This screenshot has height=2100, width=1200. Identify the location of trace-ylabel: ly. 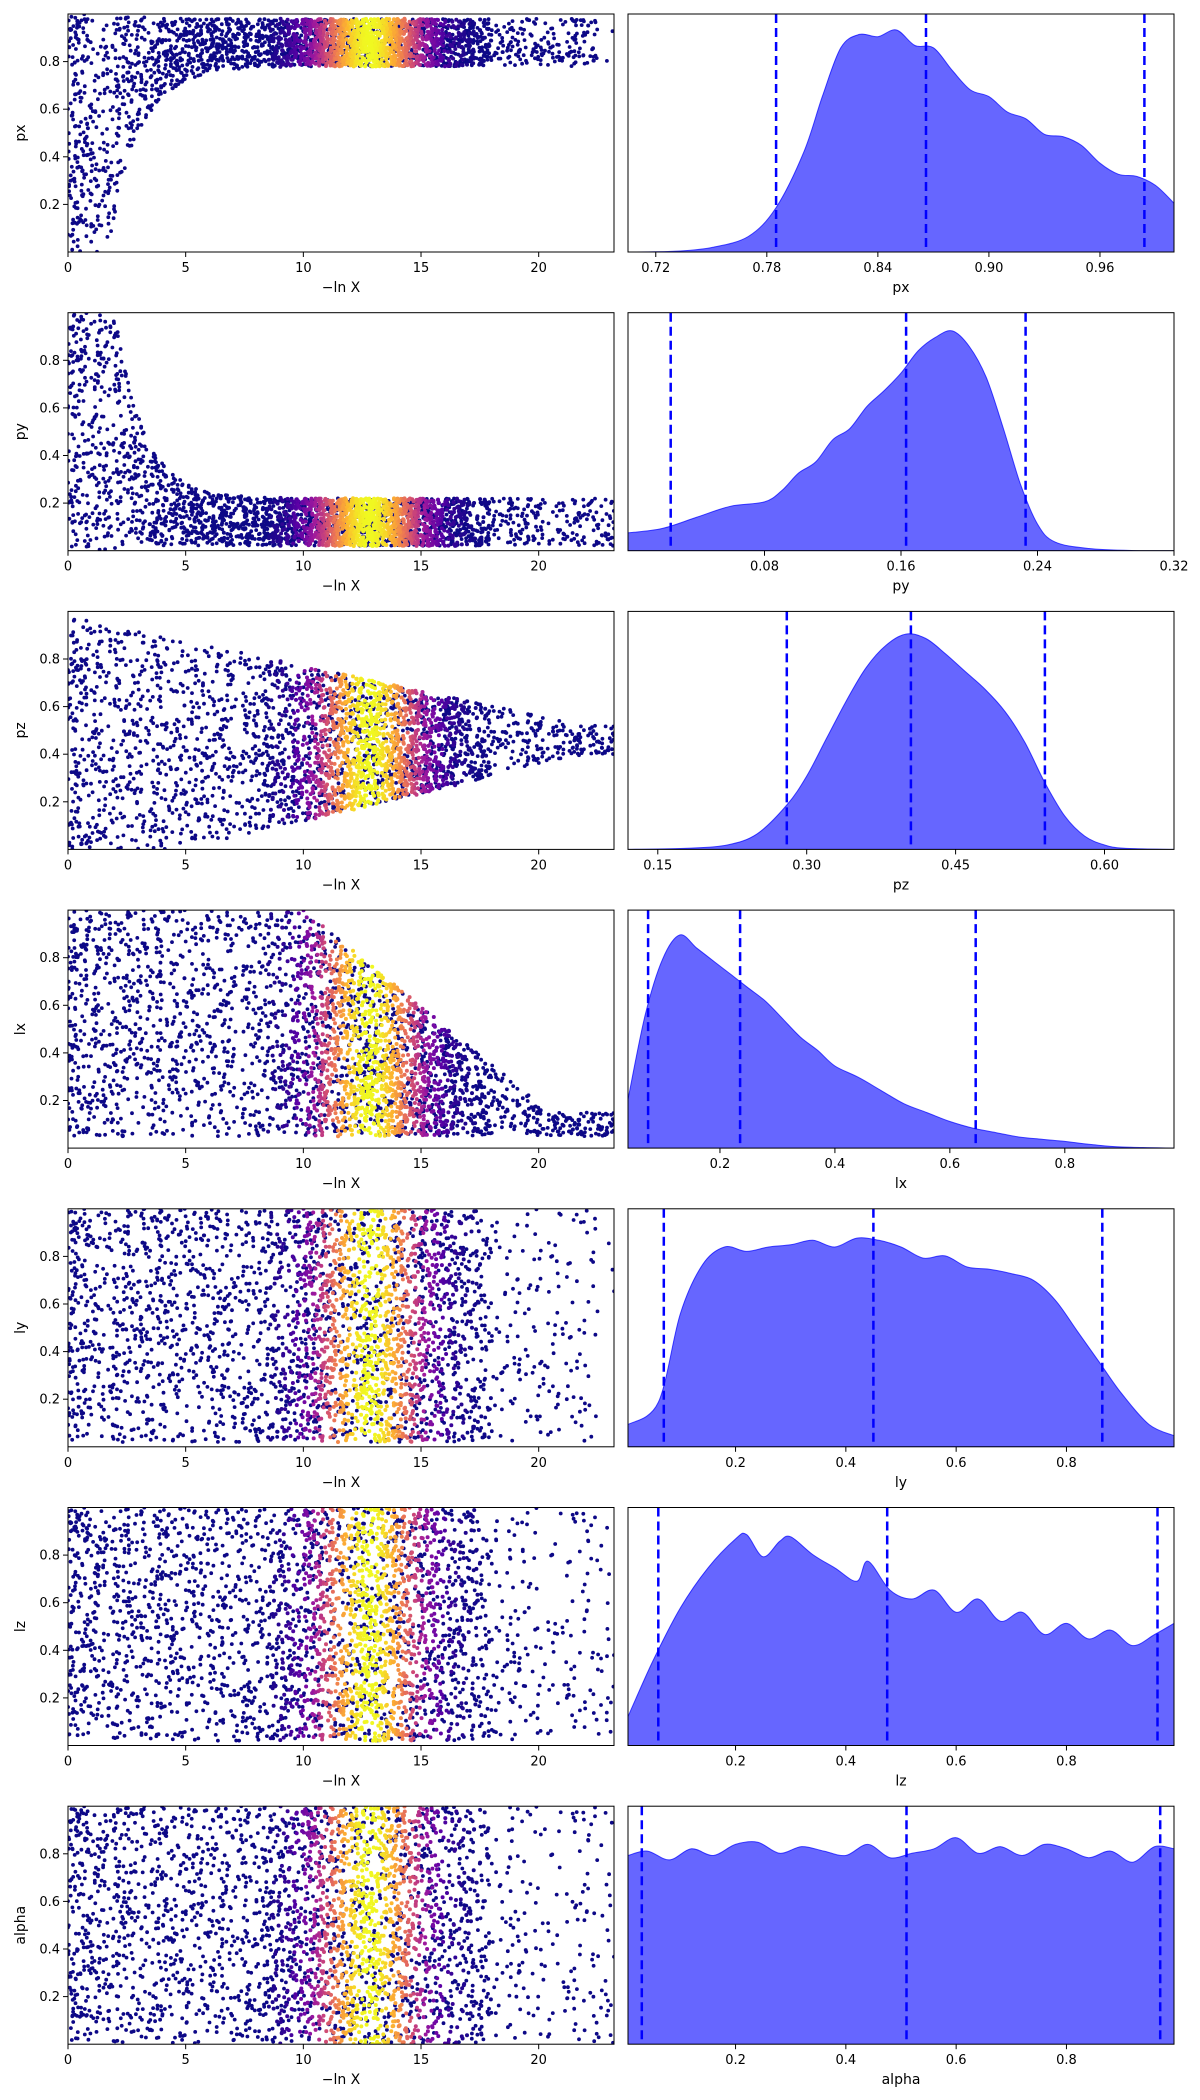
(21, 1328).